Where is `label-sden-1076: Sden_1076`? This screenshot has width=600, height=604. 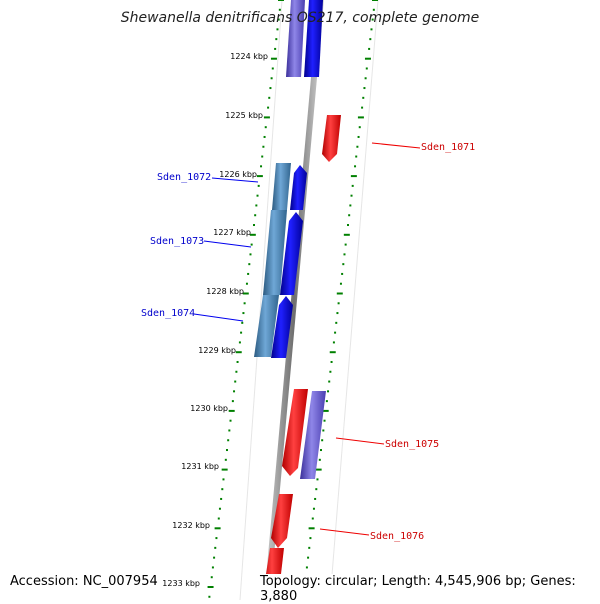
label-sden-1076: Sden_1076 is located at coordinates (397, 536).